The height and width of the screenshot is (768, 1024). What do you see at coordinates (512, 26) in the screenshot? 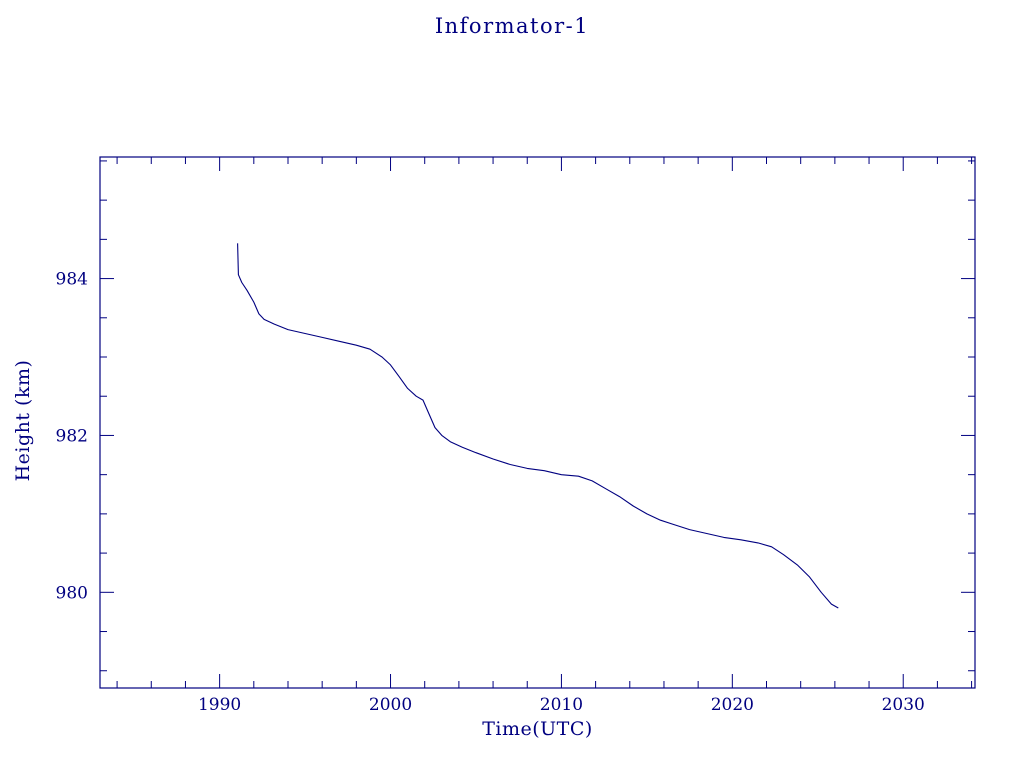
I see `chart-title: Informator-1` at bounding box center [512, 26].